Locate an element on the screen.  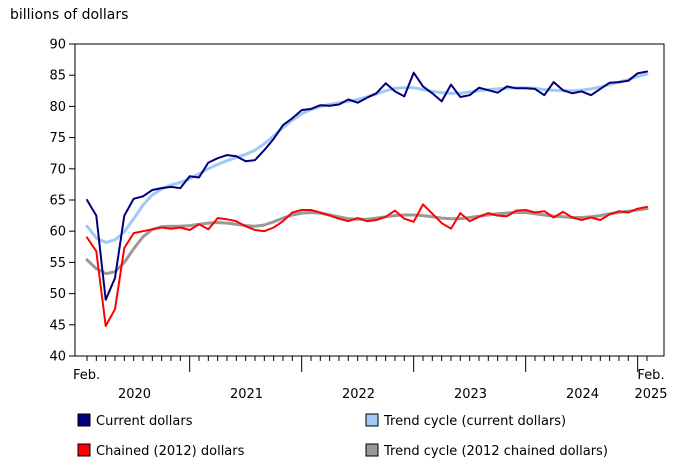
x-tick-layer: Feb. Feb. 2020 2021 2022 2023 2024 2025 is located at coordinates (370, 379).